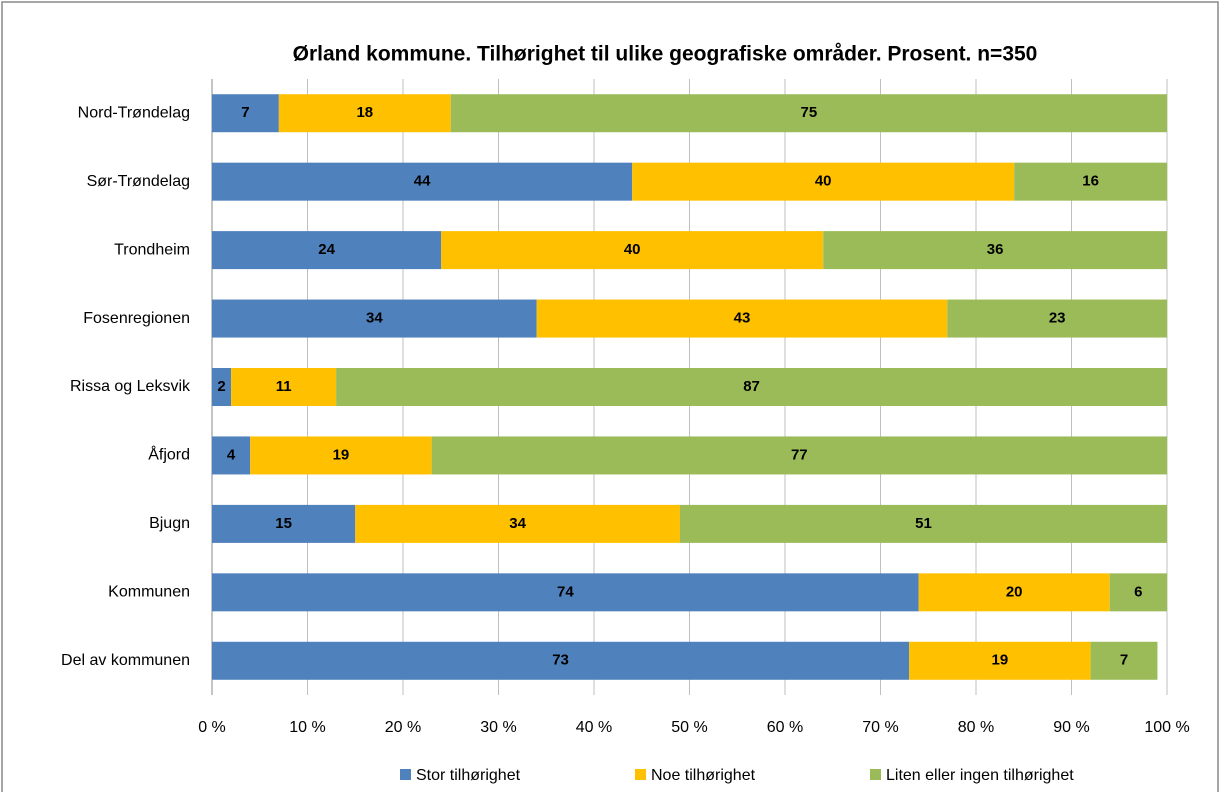 The width and height of the screenshot is (1221, 792). Describe the element at coordinates (307, 727) in the screenshot. I see `x-tick-label: 10 %` at that location.